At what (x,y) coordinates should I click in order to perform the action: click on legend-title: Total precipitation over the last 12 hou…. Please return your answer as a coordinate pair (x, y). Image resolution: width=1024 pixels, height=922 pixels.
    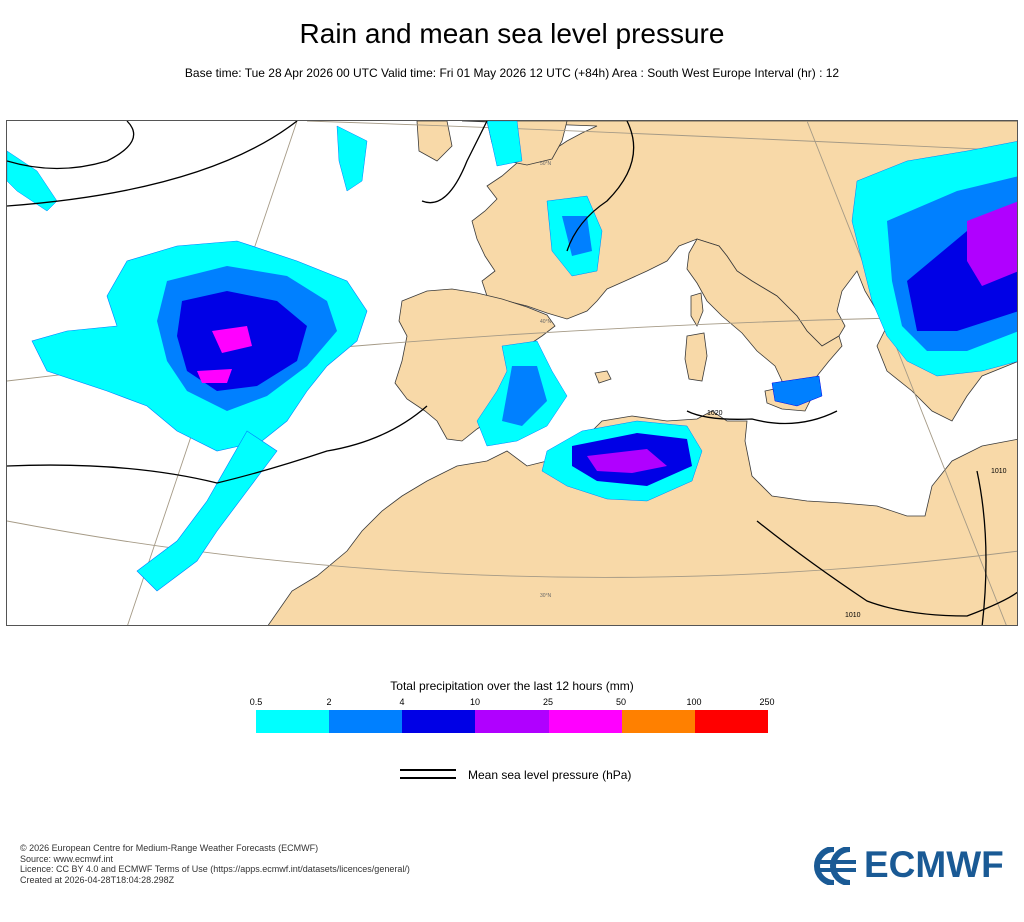
    Looking at the image, I should click on (512, 686).